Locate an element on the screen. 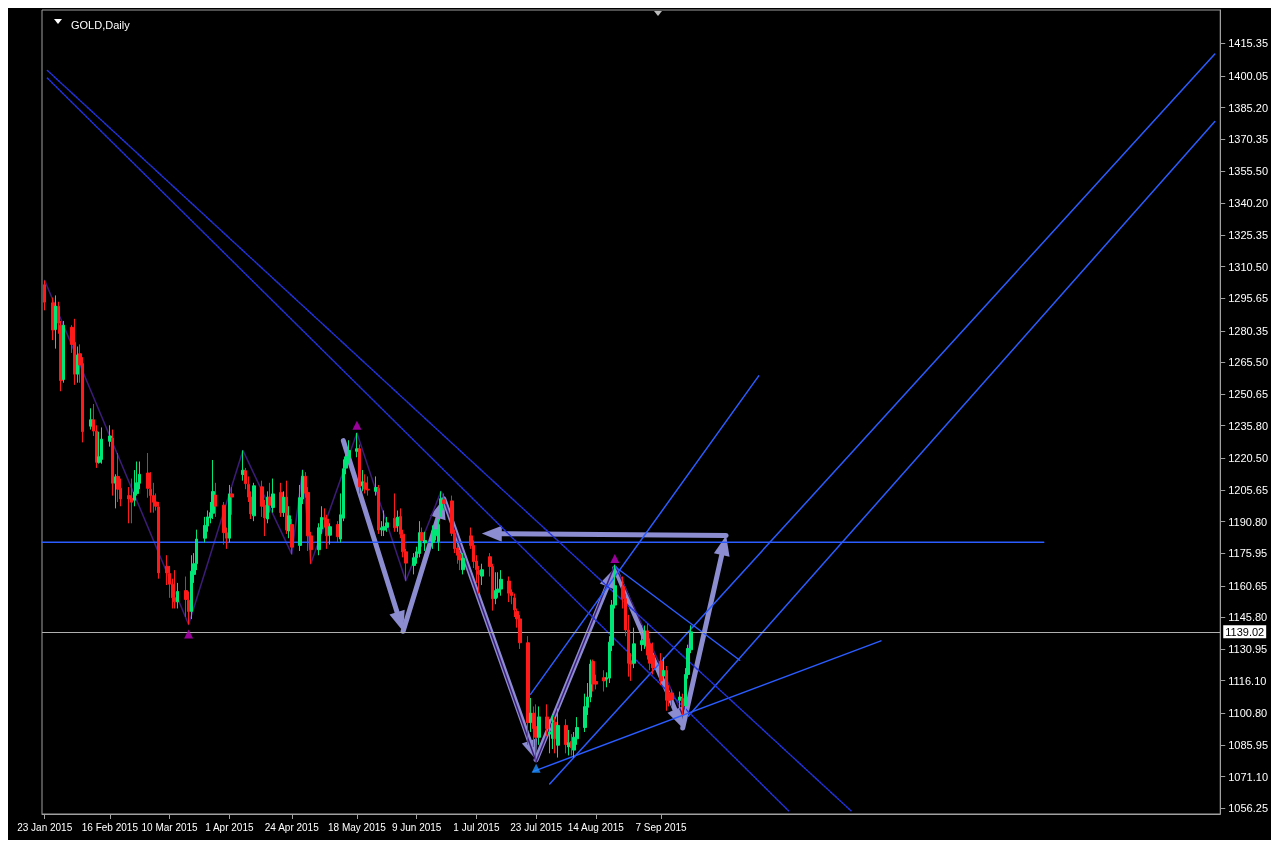  y-tick-label: 1190.80 is located at coordinates (1248, 521).